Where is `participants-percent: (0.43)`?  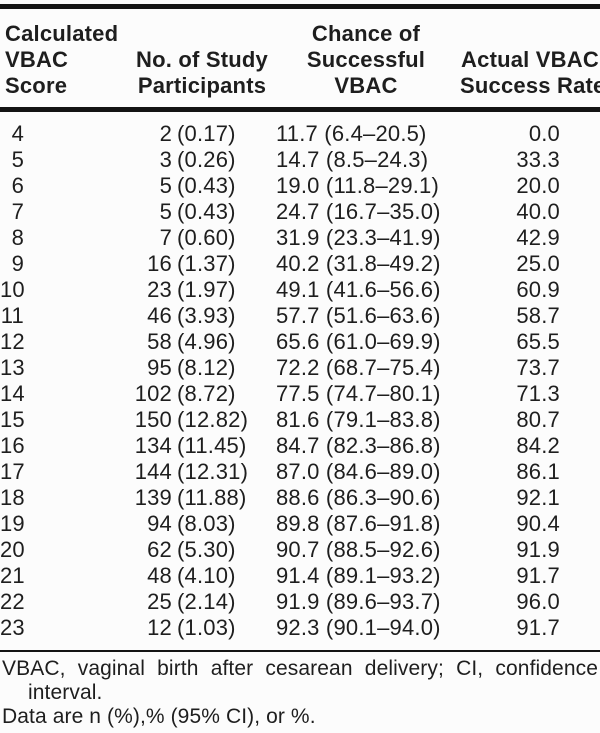 participants-percent: (0.43) is located at coordinates (206, 211).